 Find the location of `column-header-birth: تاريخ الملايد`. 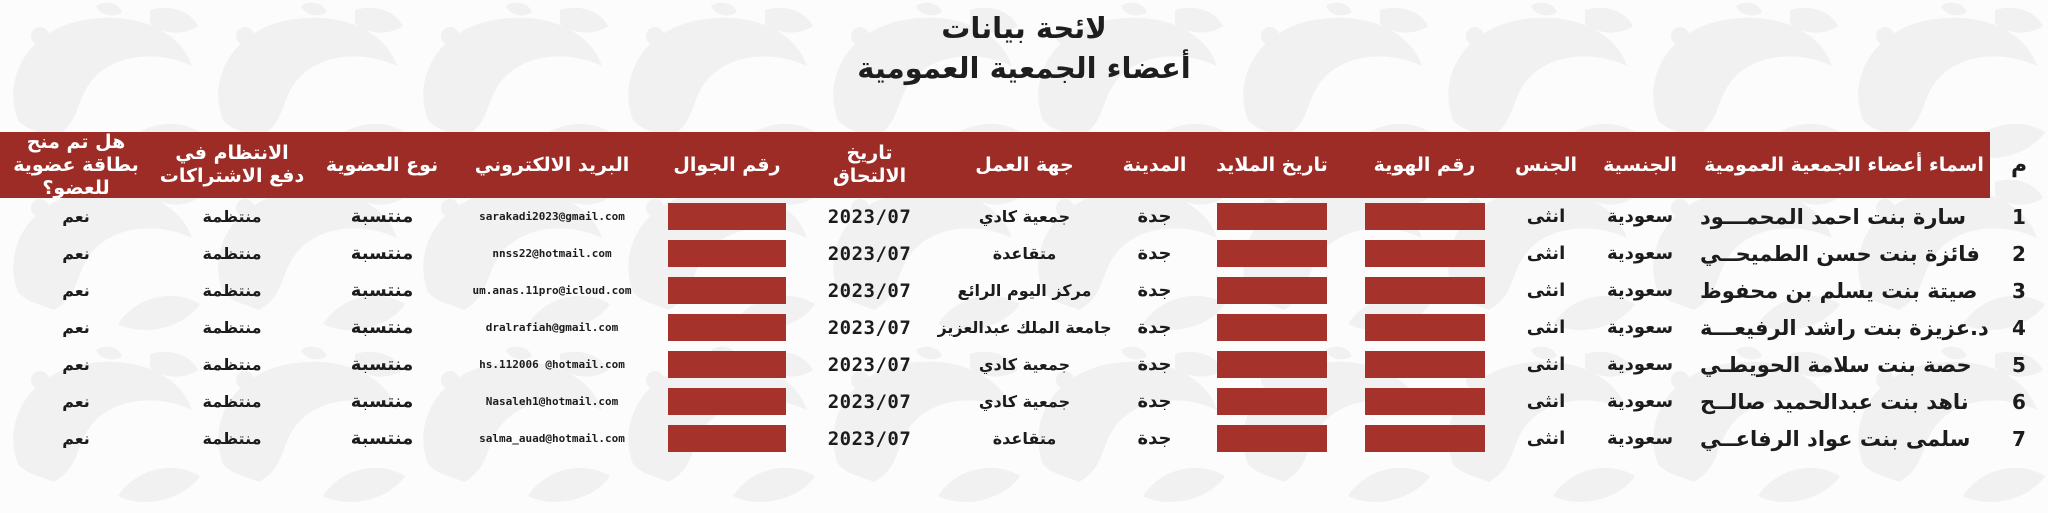

column-header-birth: تاريخ الملايد is located at coordinates (1272, 165).